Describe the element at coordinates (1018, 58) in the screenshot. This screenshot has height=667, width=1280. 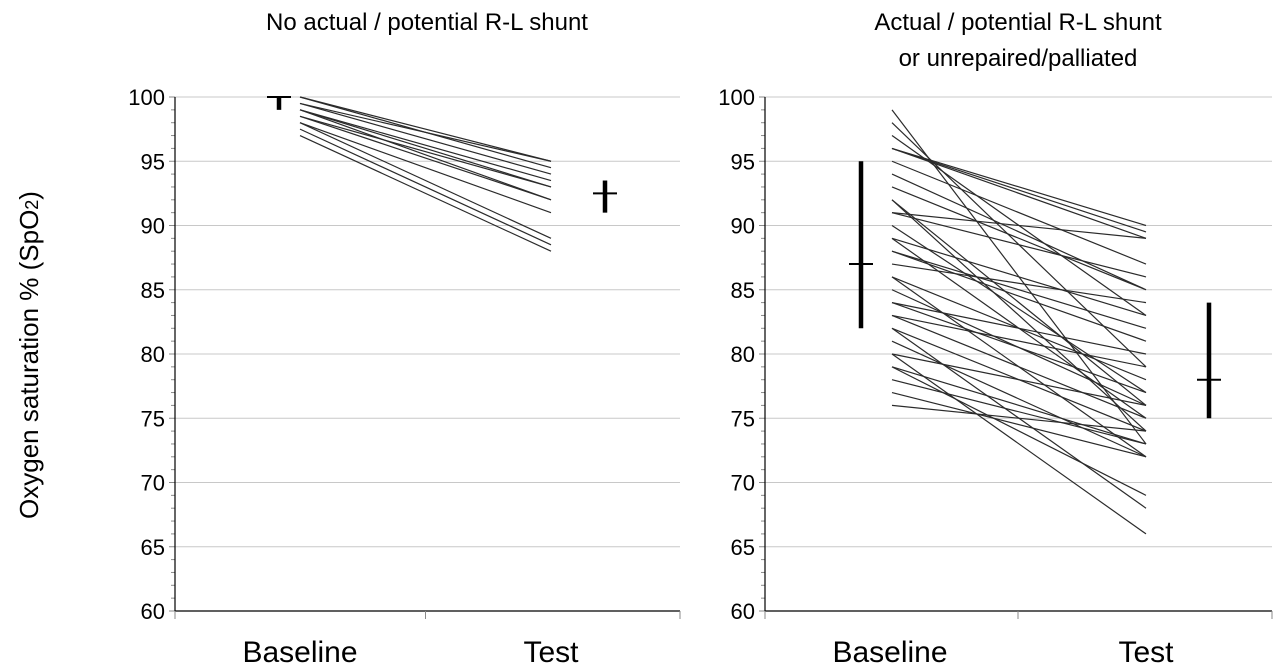
I see `panel-title-line: or unrepaired/palliated` at that location.